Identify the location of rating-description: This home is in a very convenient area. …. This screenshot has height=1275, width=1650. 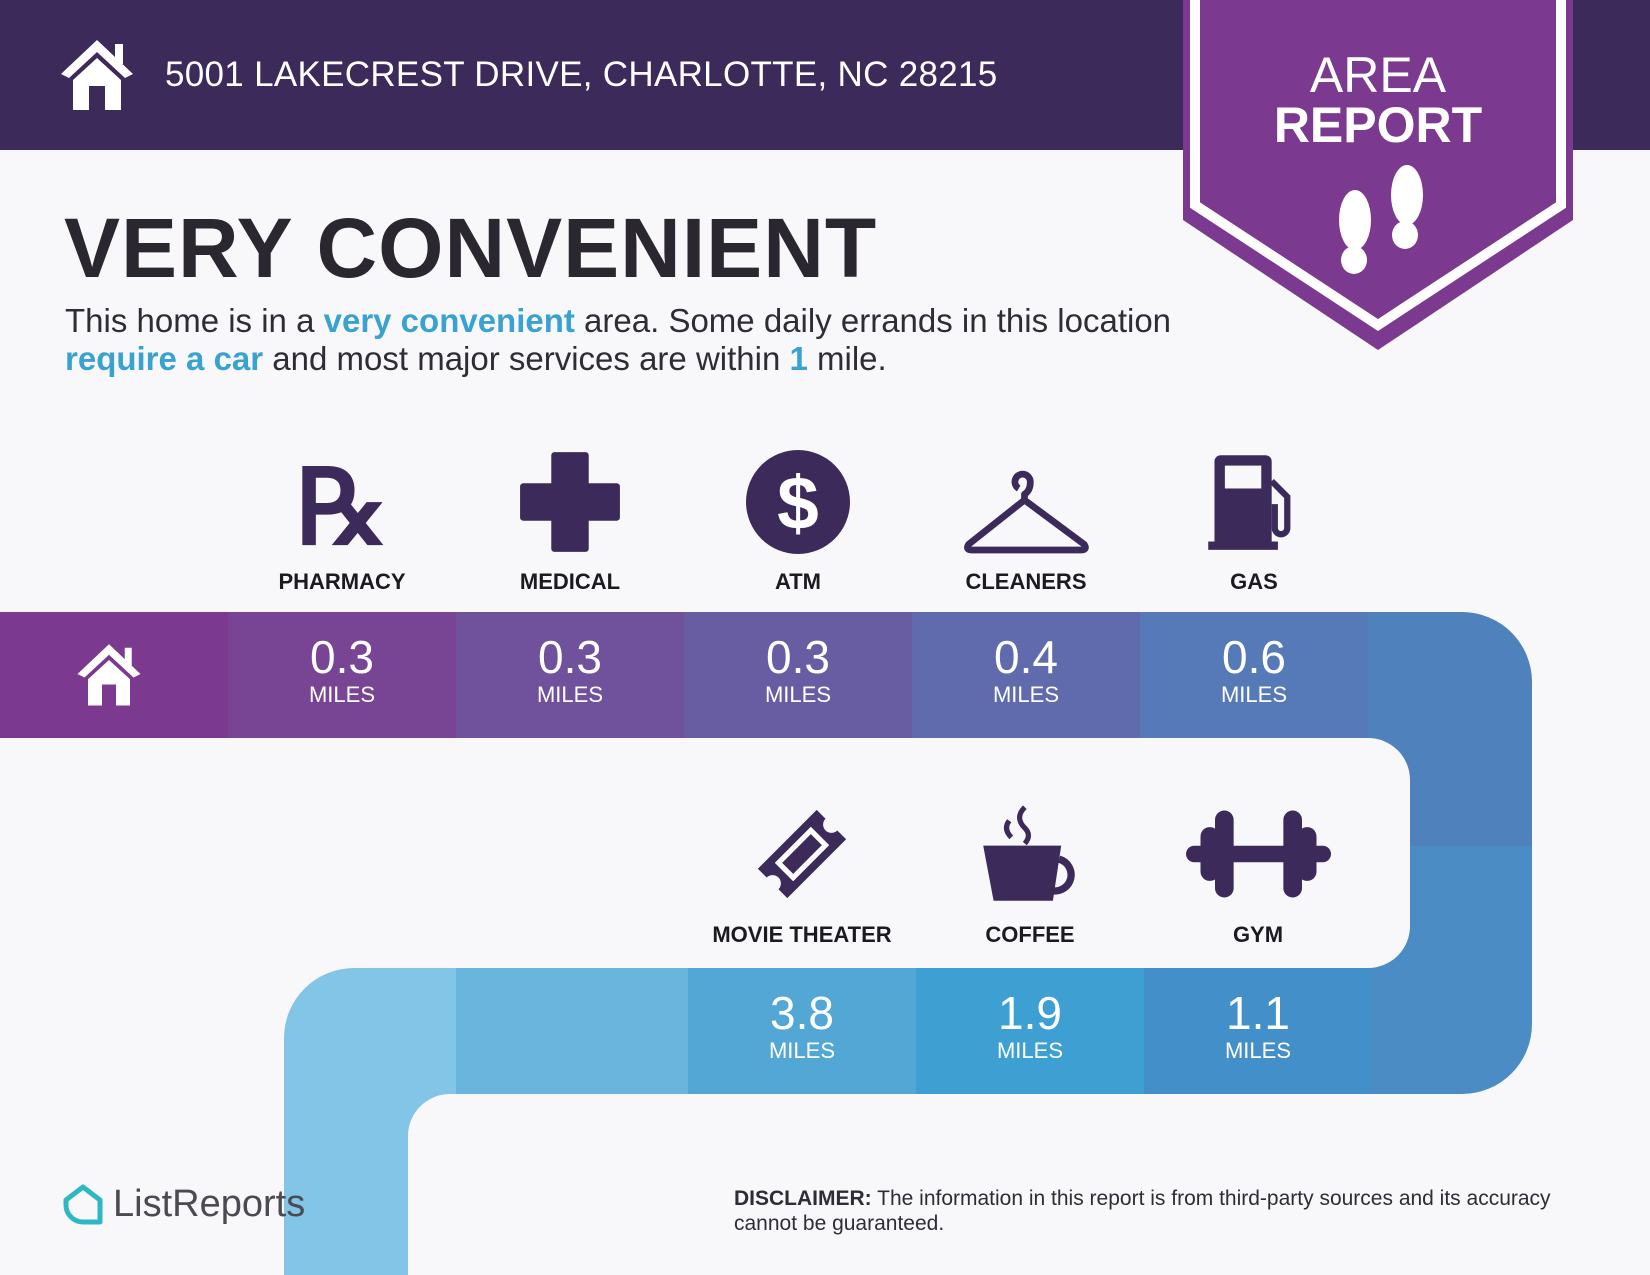
(618, 339).